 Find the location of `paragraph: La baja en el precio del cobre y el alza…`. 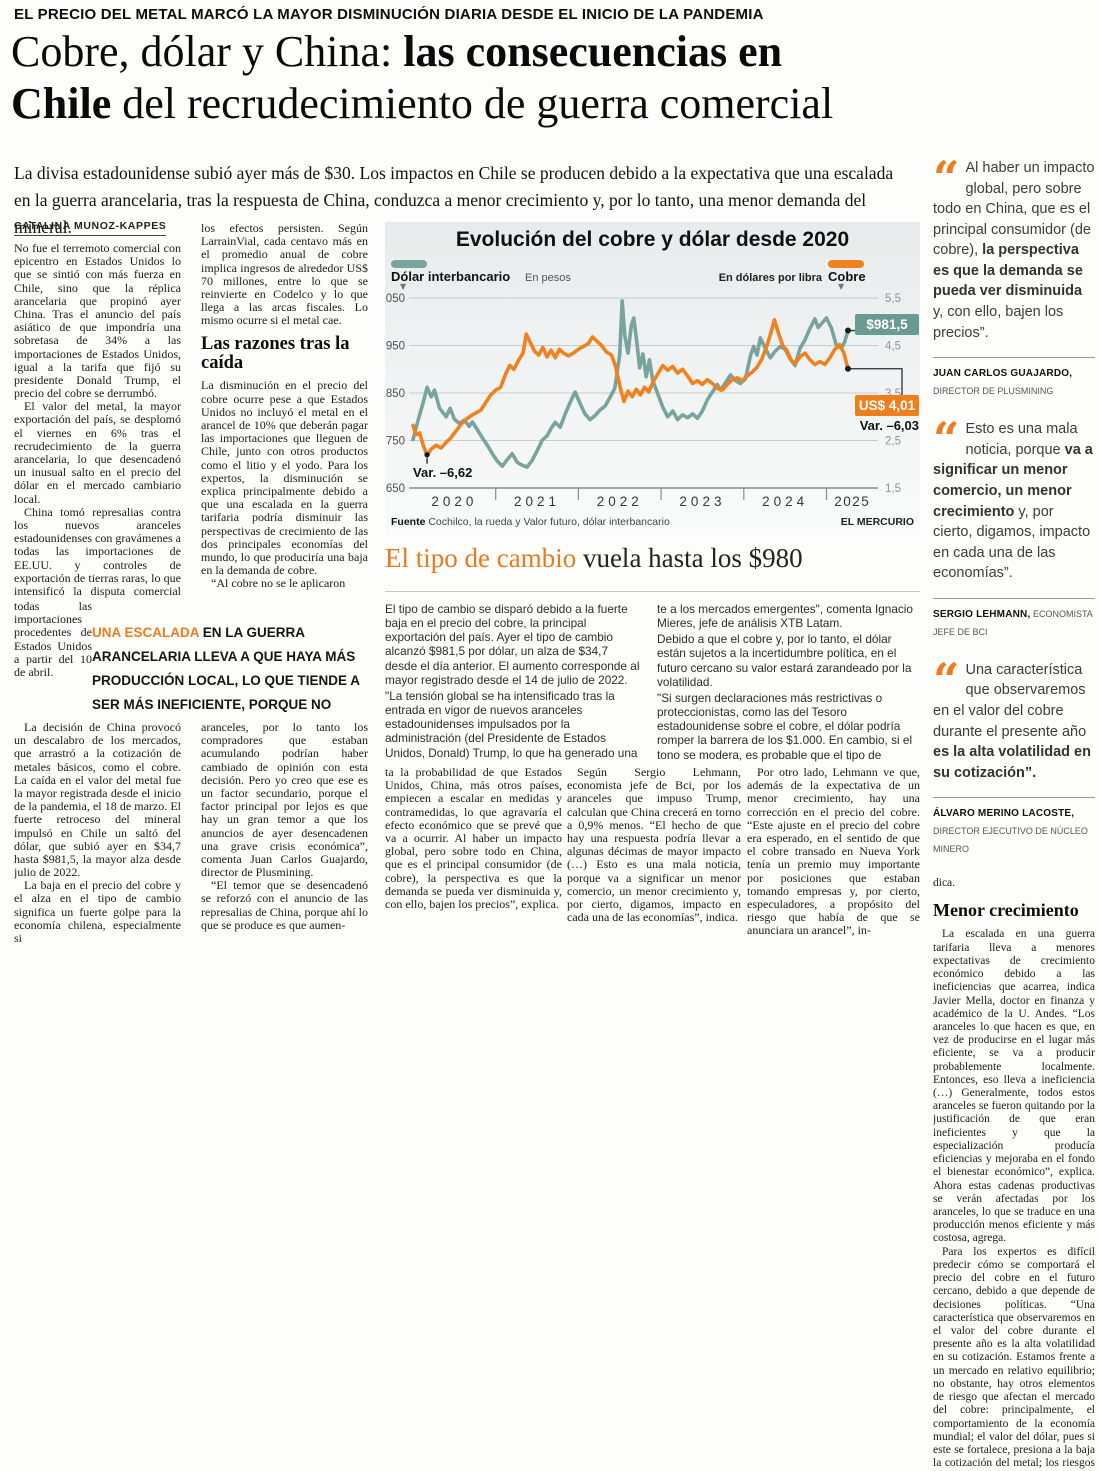

paragraph: La baja en el precio del cobre y el alza… is located at coordinates (97, 911).